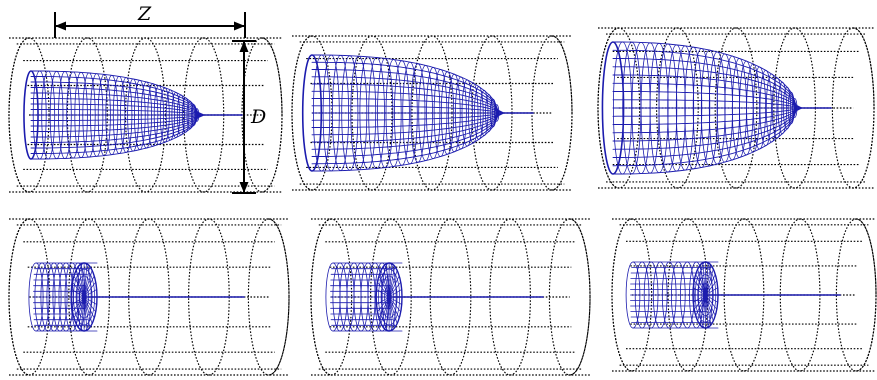  I want to click on panel-bottom-right, so click(744, 295).